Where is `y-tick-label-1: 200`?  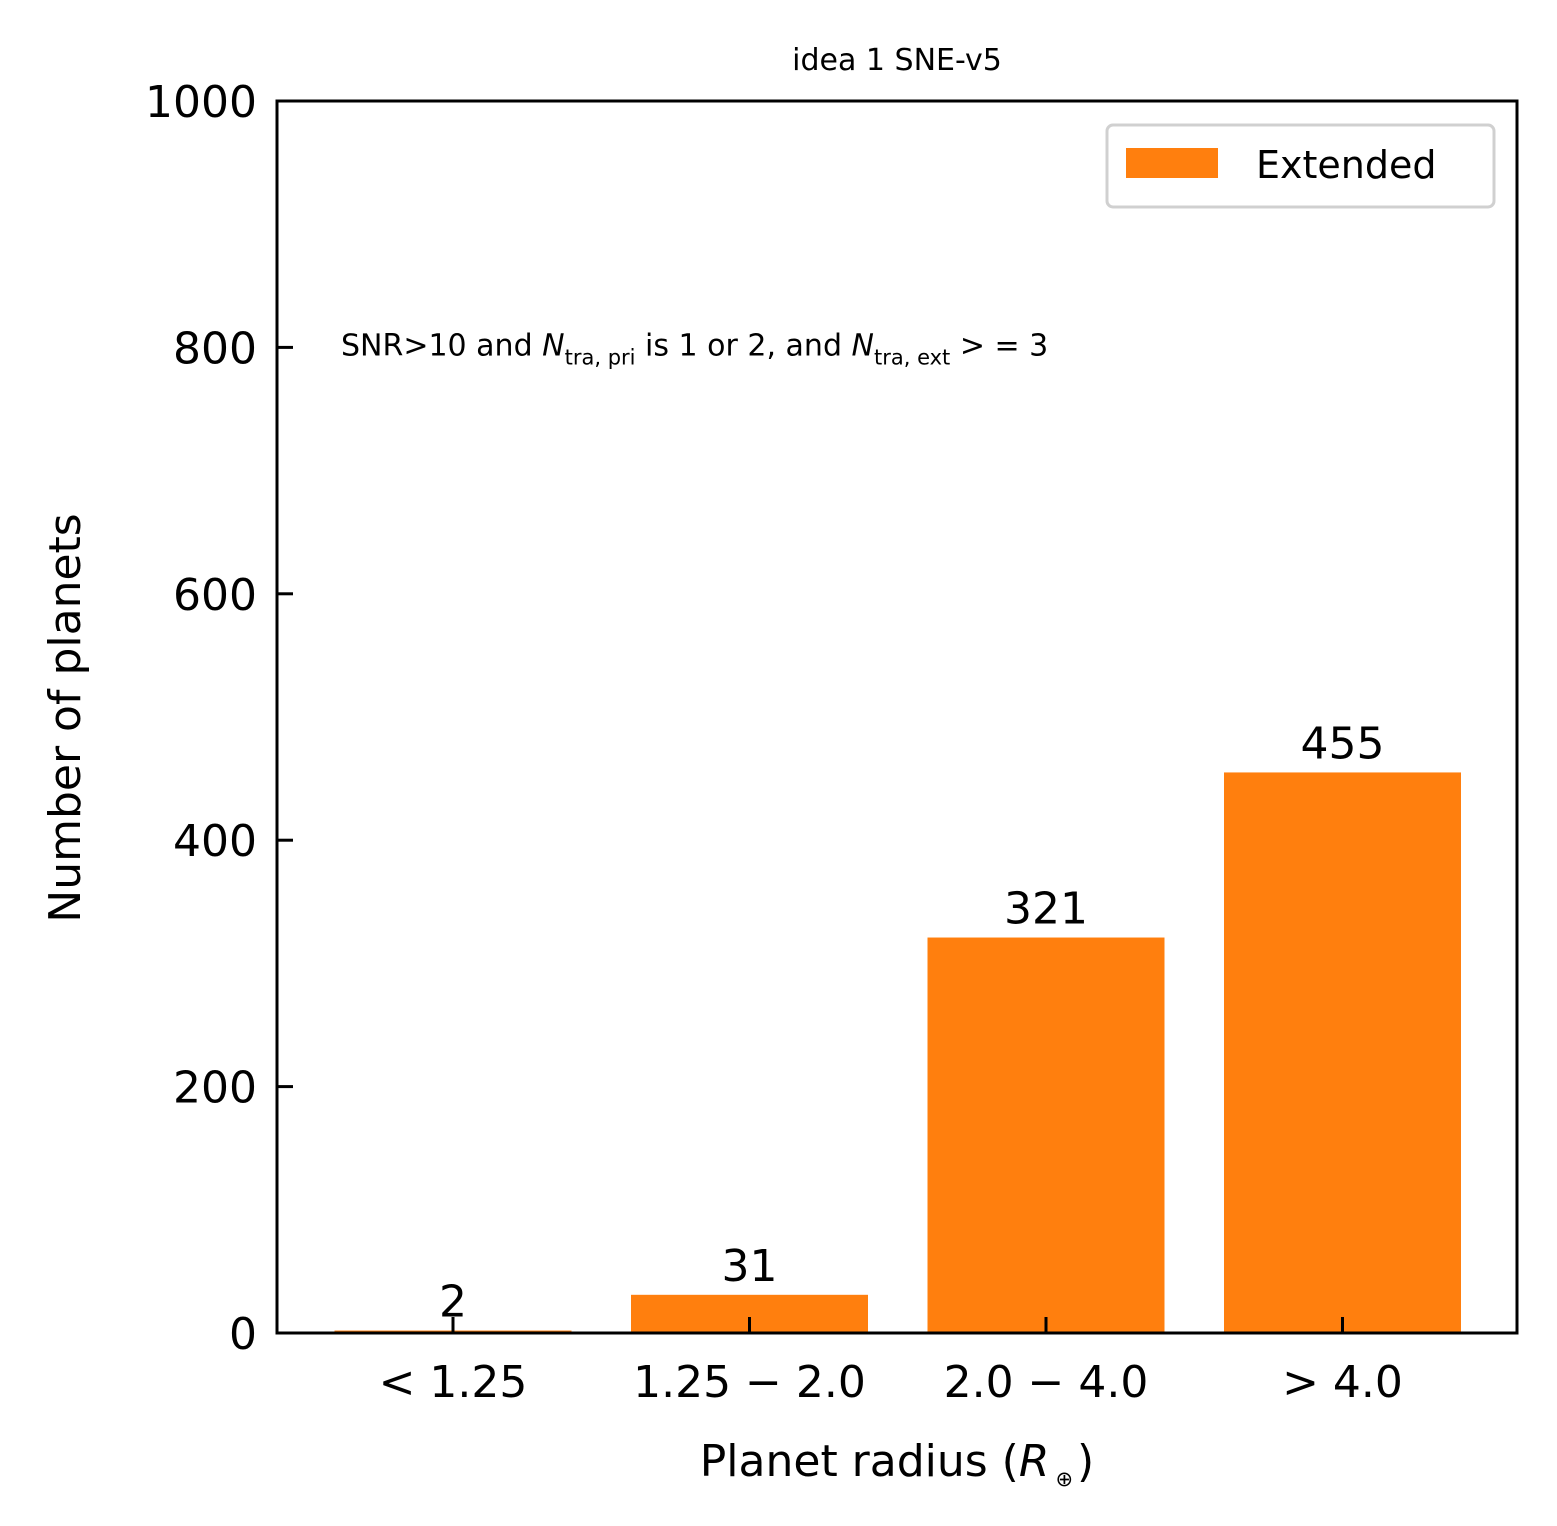 y-tick-label-1: 200 is located at coordinates (215, 1088).